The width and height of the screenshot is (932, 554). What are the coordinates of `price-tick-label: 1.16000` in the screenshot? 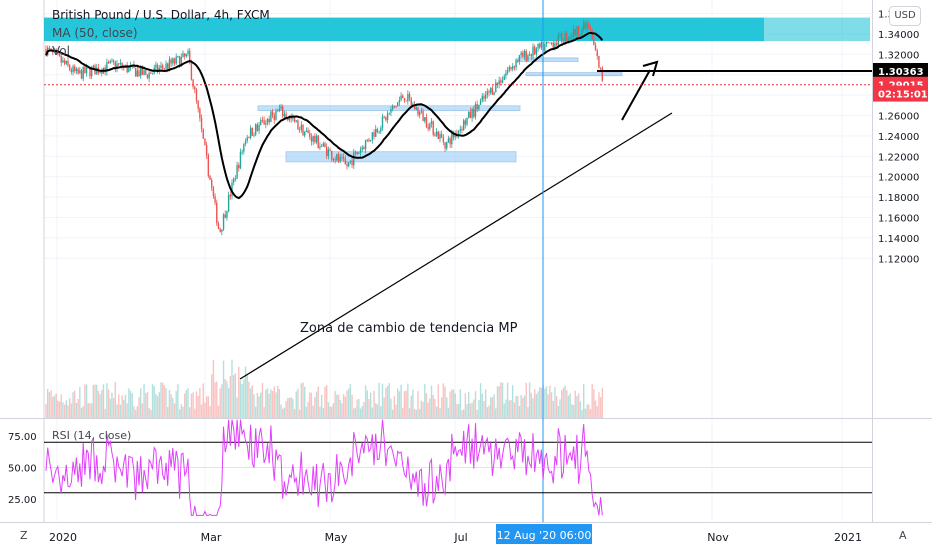 It's located at (898, 219).